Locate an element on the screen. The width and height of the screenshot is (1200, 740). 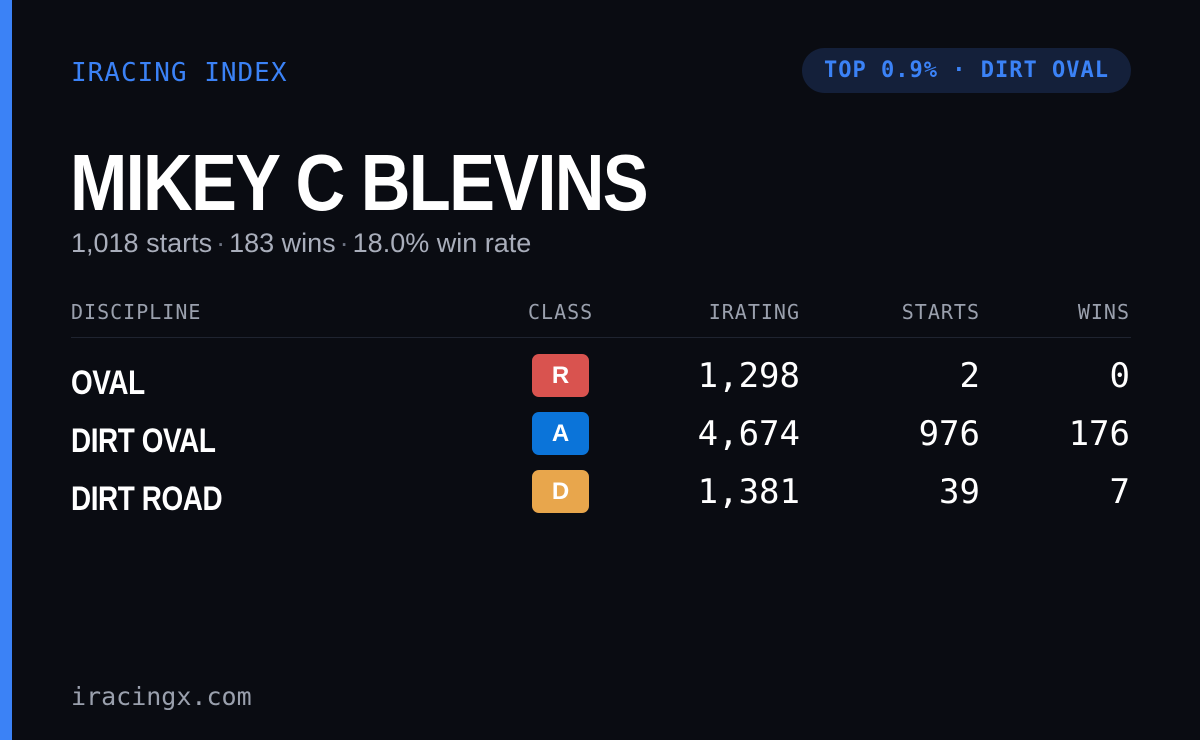
starts-value: 976 is located at coordinates (949, 434).